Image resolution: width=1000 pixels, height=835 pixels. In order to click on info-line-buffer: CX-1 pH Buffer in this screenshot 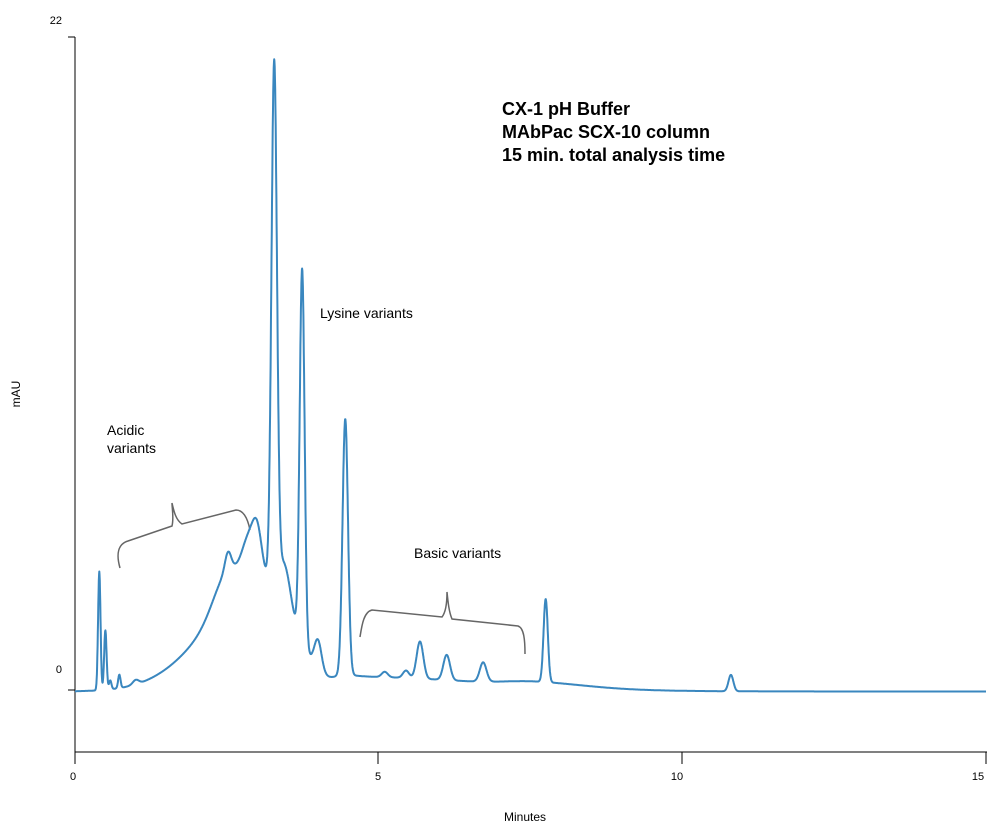, I will do `click(566, 109)`.